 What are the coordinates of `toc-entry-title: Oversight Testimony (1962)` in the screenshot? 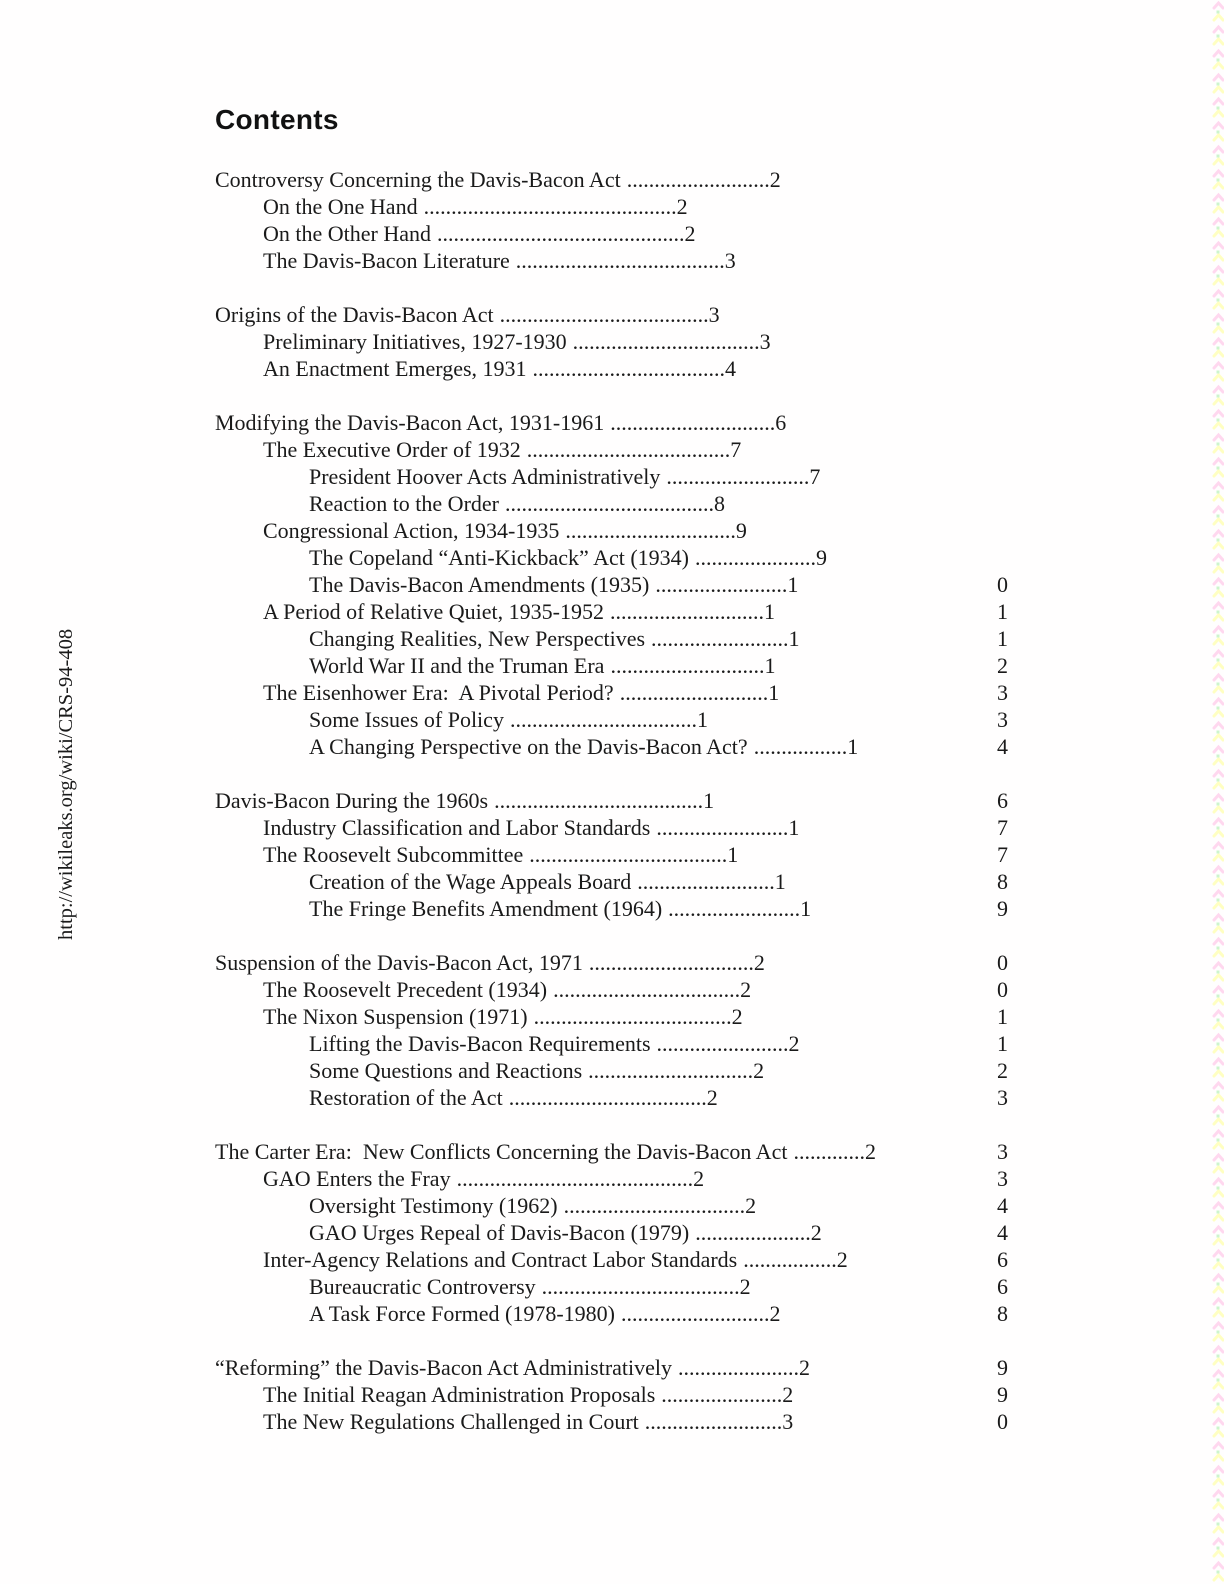 It's located at (433, 1205).